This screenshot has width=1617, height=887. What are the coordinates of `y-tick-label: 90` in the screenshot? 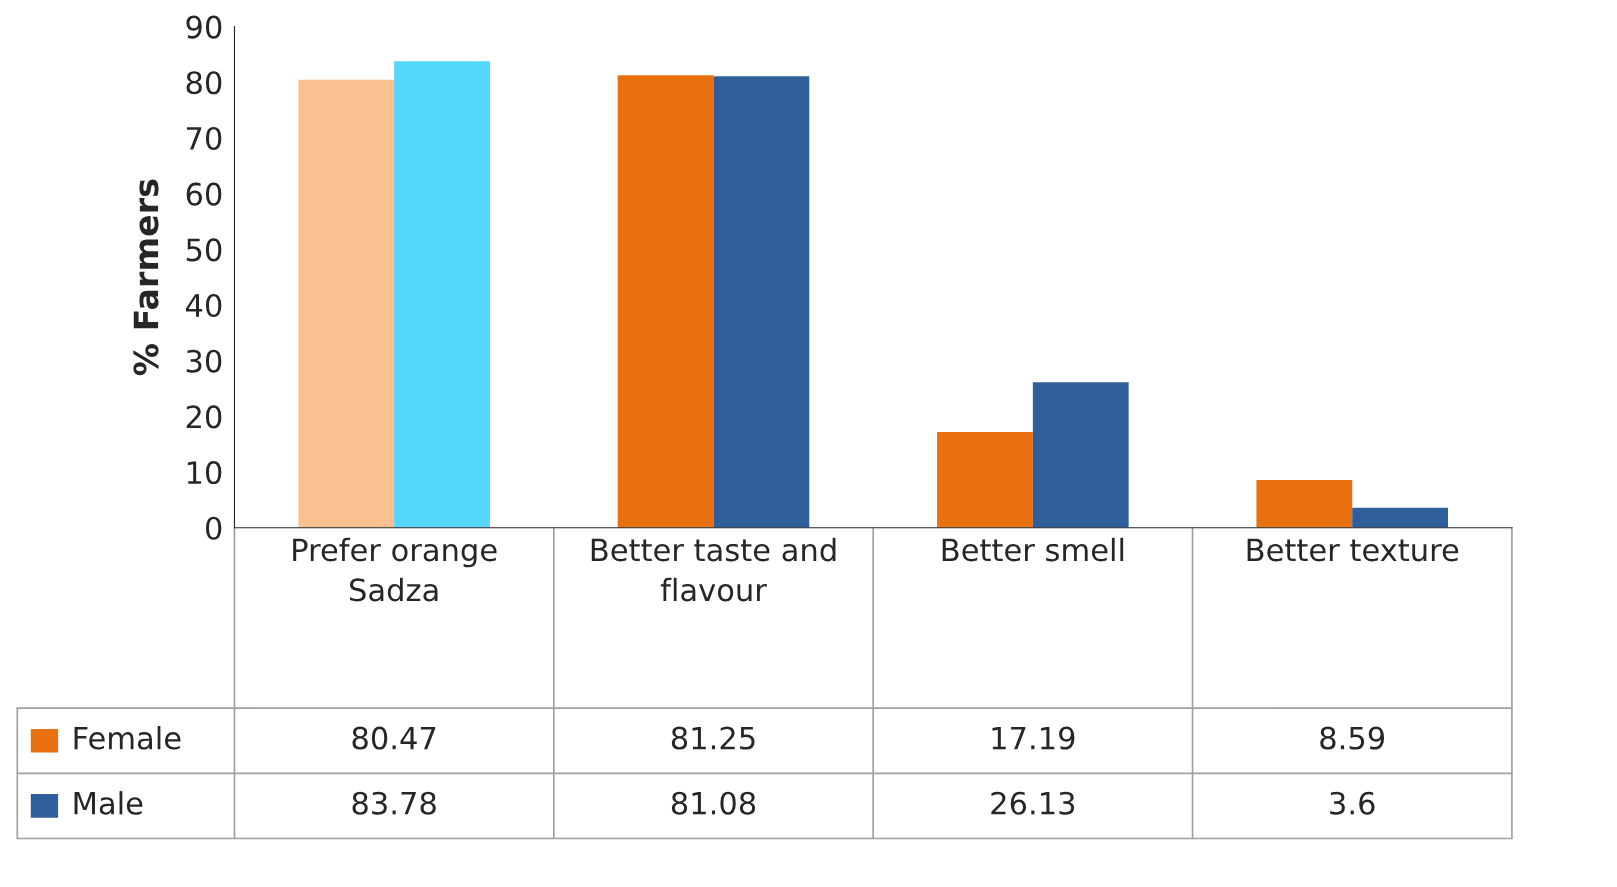 It's located at (204, 27).